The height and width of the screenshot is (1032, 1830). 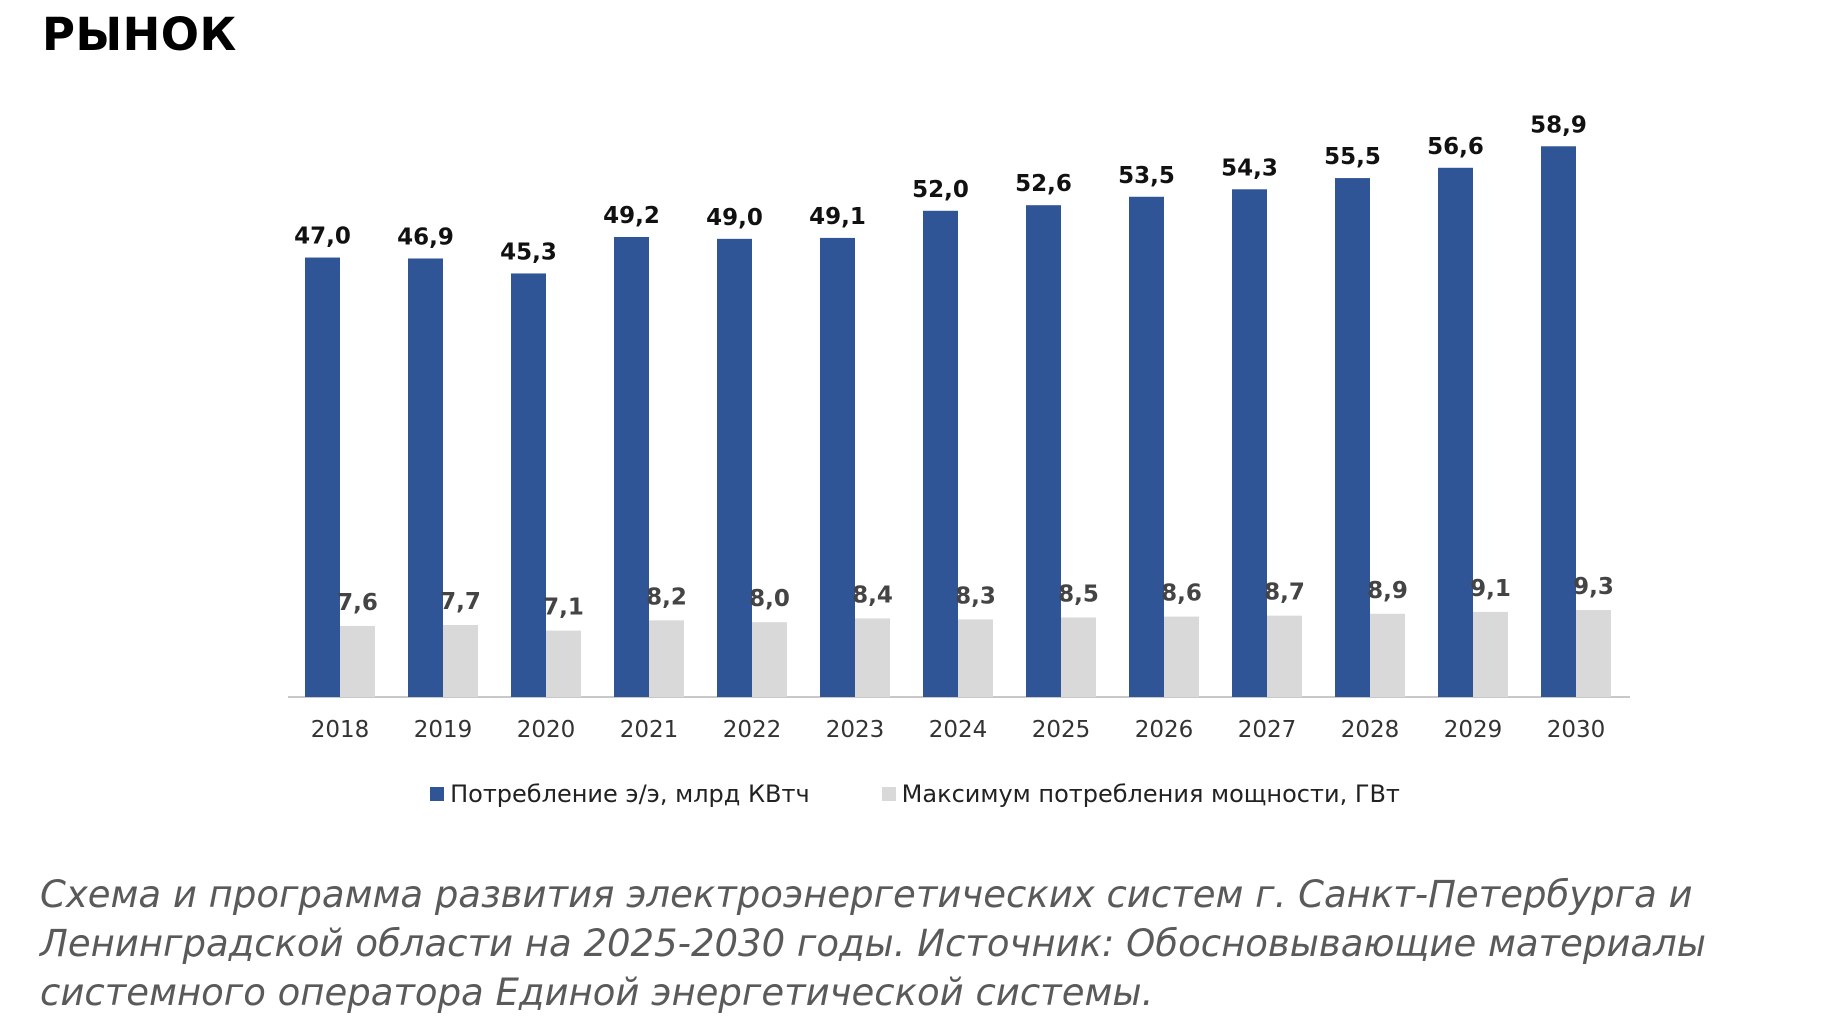 I want to click on bar-consumption-2022, so click(x=734, y=467).